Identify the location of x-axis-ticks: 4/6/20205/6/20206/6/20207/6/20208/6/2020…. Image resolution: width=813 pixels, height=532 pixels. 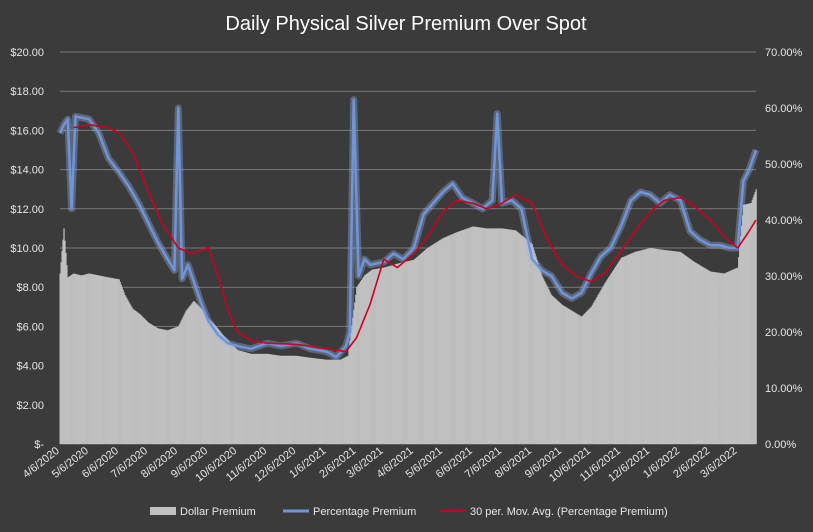
(380, 465).